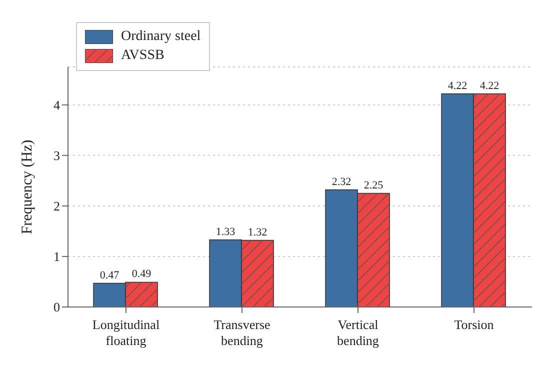 The width and height of the screenshot is (550, 375). I want to click on legend-label: Ordinary steel, so click(161, 37).